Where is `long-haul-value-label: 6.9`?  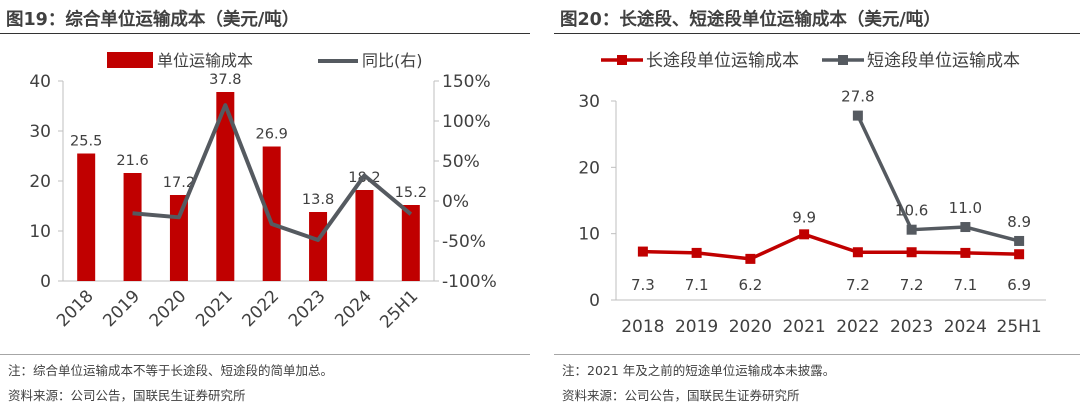 long-haul-value-label: 6.9 is located at coordinates (1019, 285).